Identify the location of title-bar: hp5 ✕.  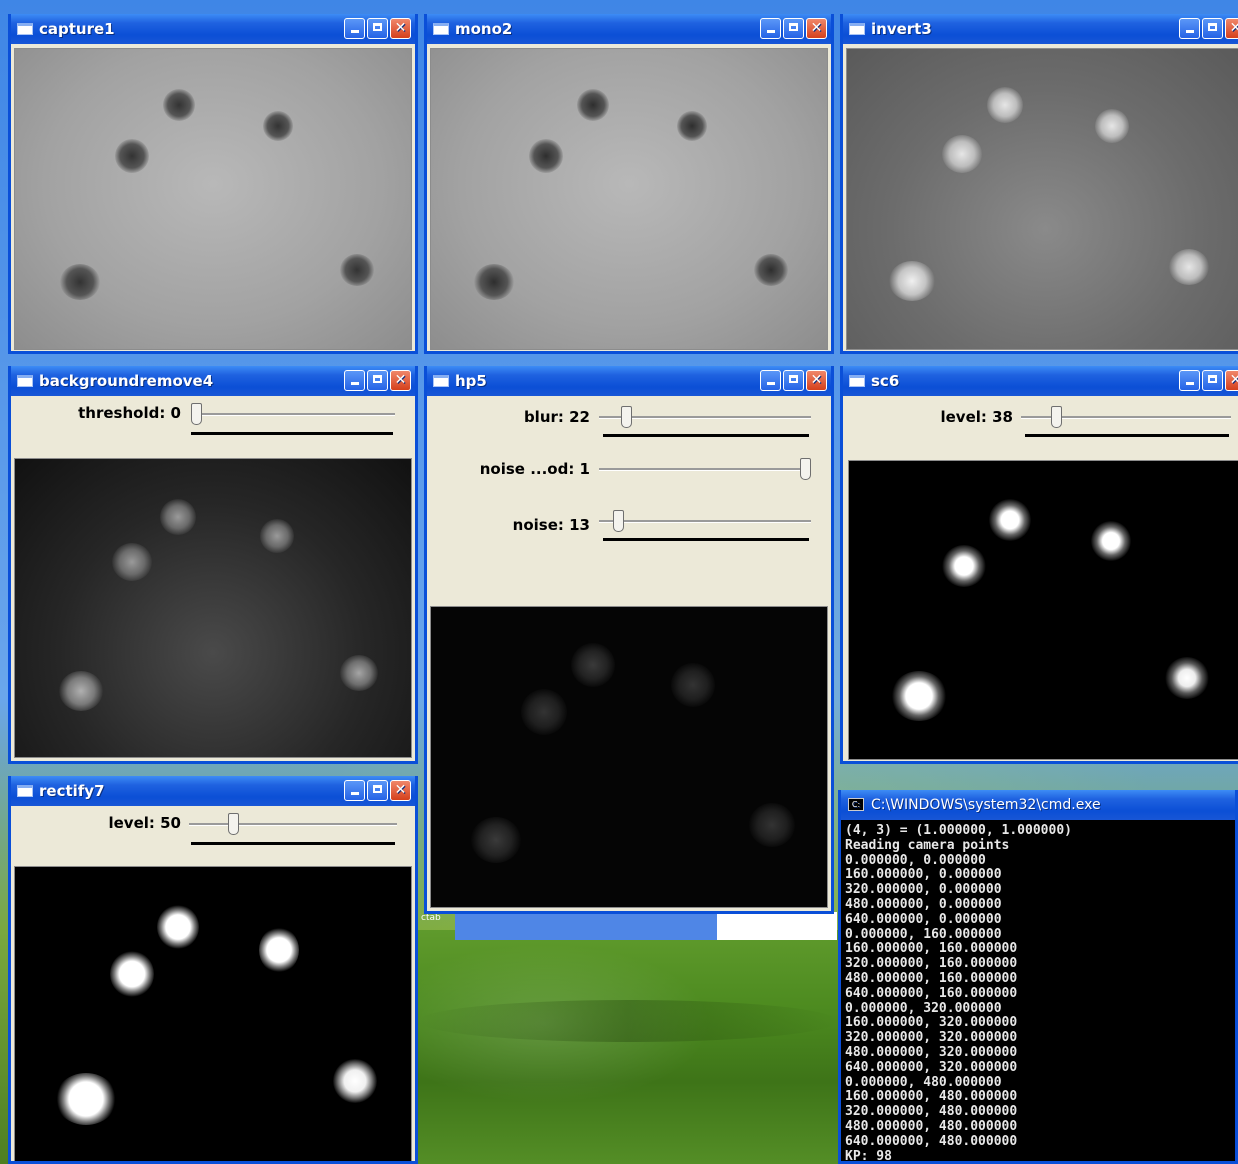
(629, 381).